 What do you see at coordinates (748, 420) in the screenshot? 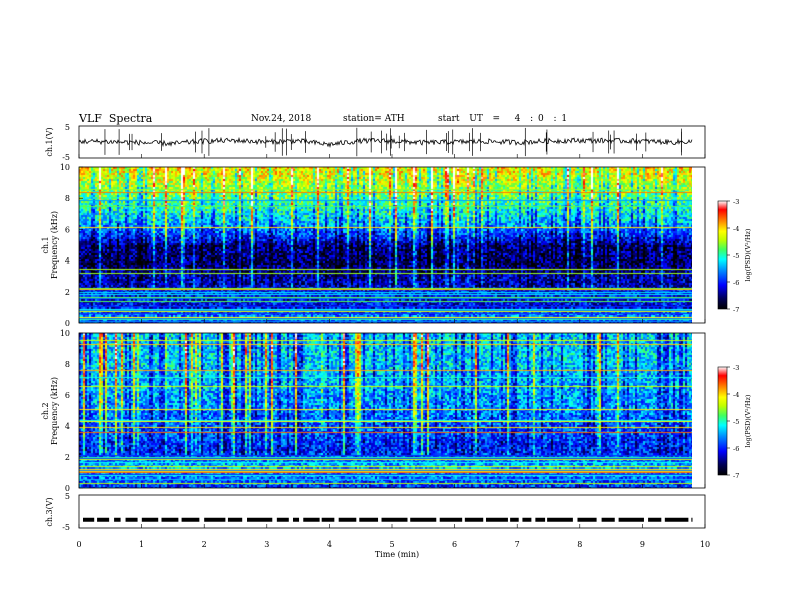
I see `ch2-colorbar-label: log(PSD)(V²/Hz)` at bounding box center [748, 420].